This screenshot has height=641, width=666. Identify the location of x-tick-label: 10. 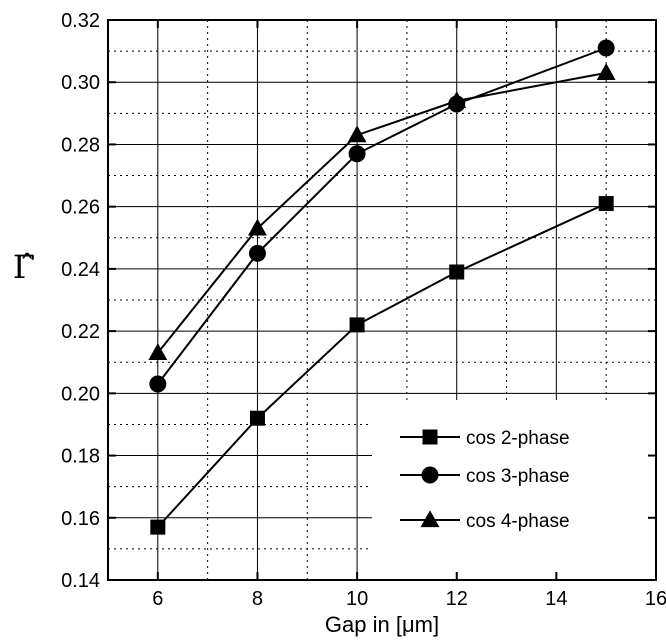
(357, 599).